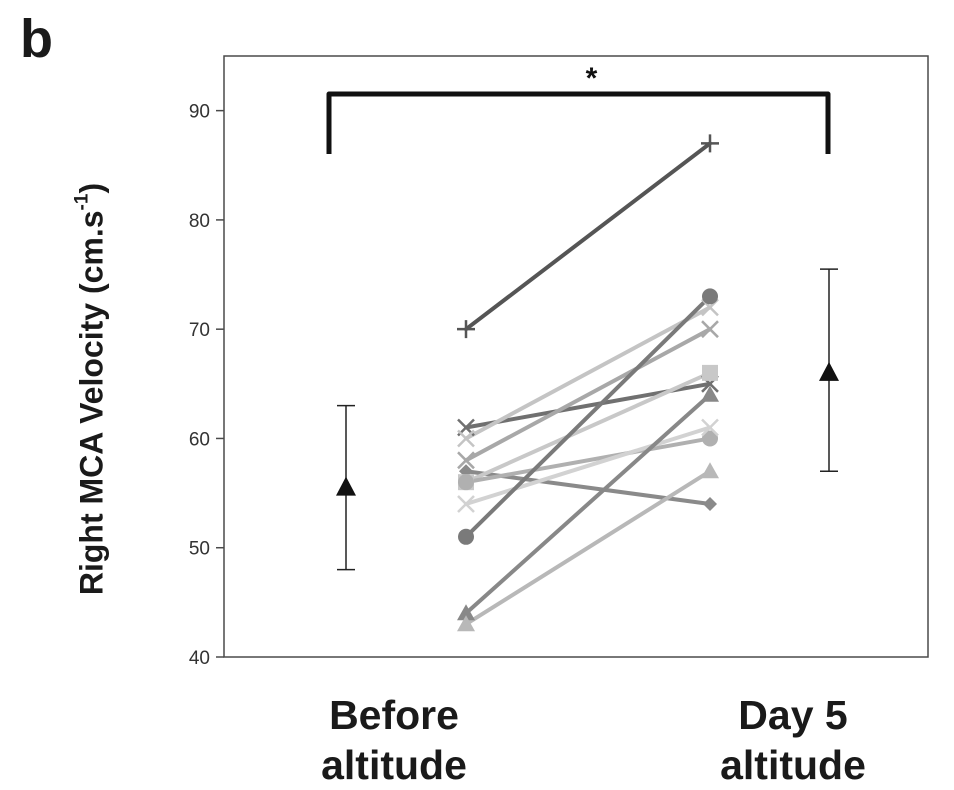  I want to click on panel-label: b, so click(36, 39).